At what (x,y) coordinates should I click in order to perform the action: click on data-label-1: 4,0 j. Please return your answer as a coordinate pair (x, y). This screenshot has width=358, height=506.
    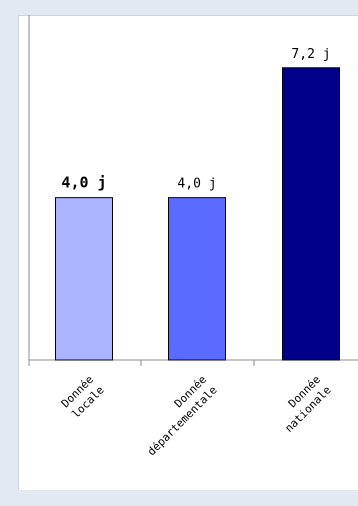
    Looking at the image, I should click on (83, 183).